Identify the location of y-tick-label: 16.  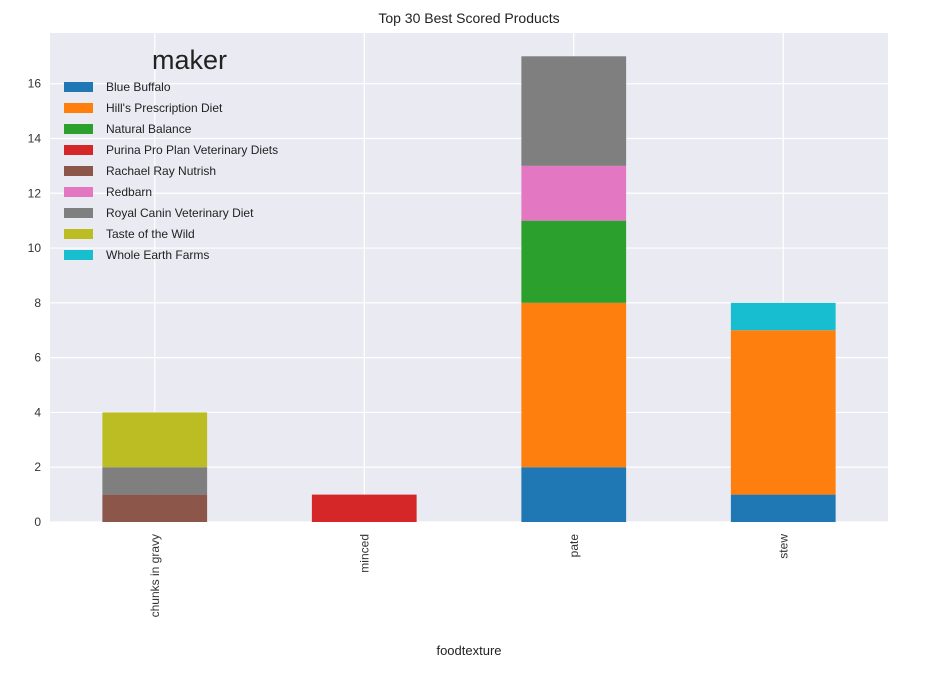
(35, 84).